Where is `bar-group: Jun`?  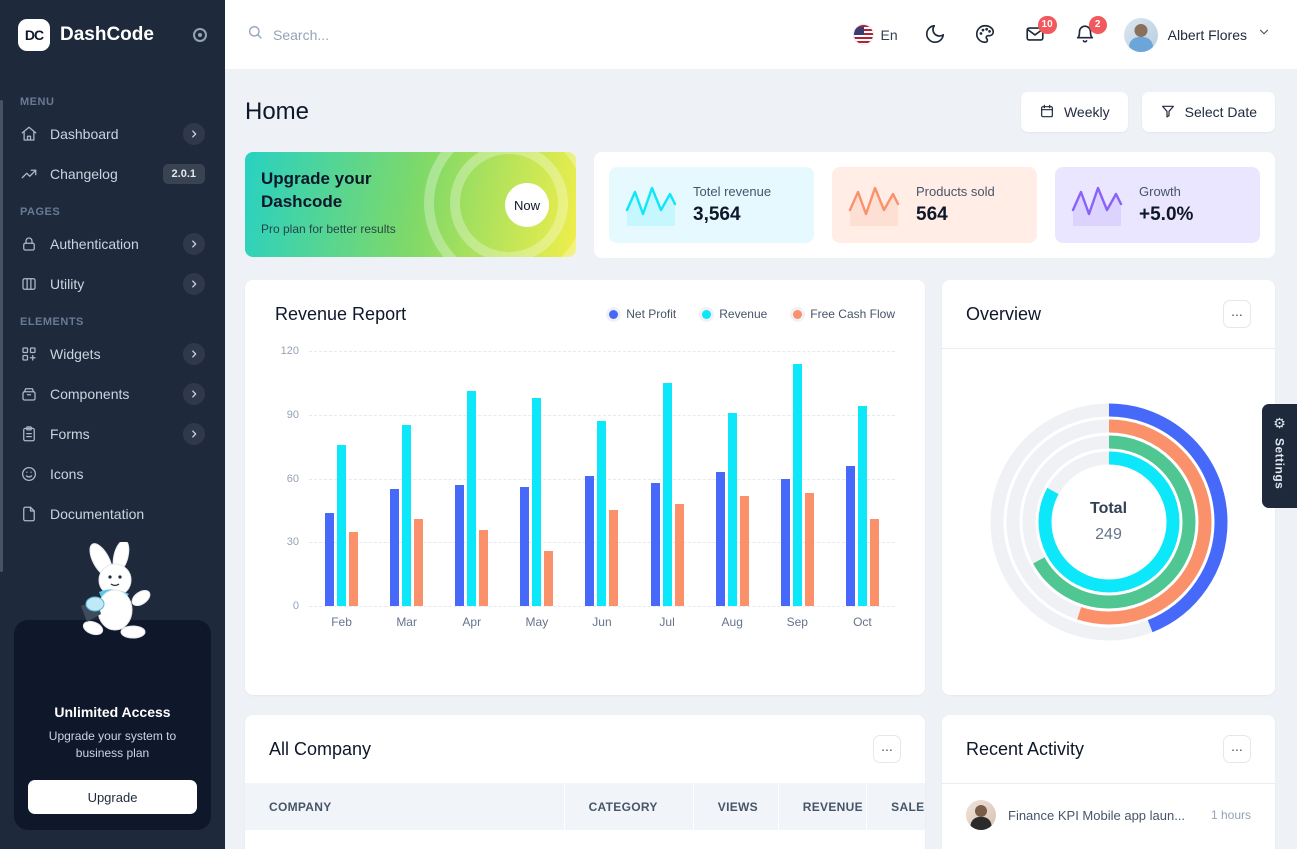
bar-group: Jun is located at coordinates (602, 491).